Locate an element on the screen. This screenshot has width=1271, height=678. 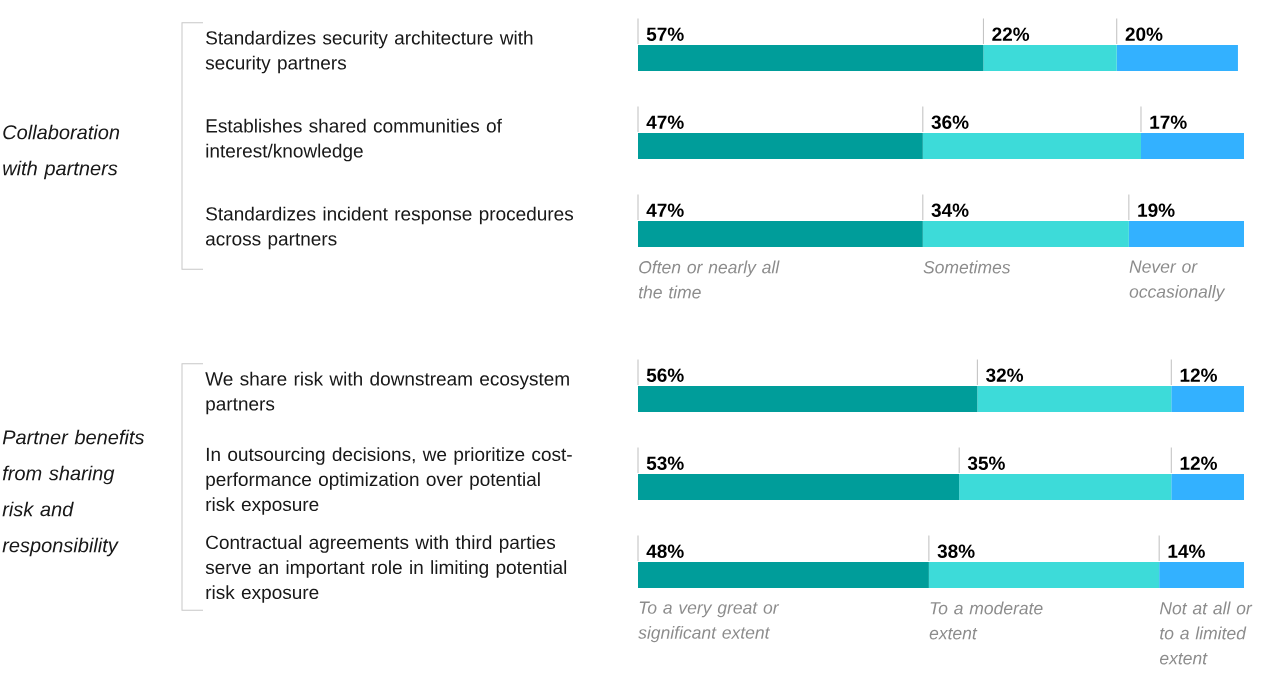
series-label: Not at all or to a limited extent is located at coordinates (1206, 633).